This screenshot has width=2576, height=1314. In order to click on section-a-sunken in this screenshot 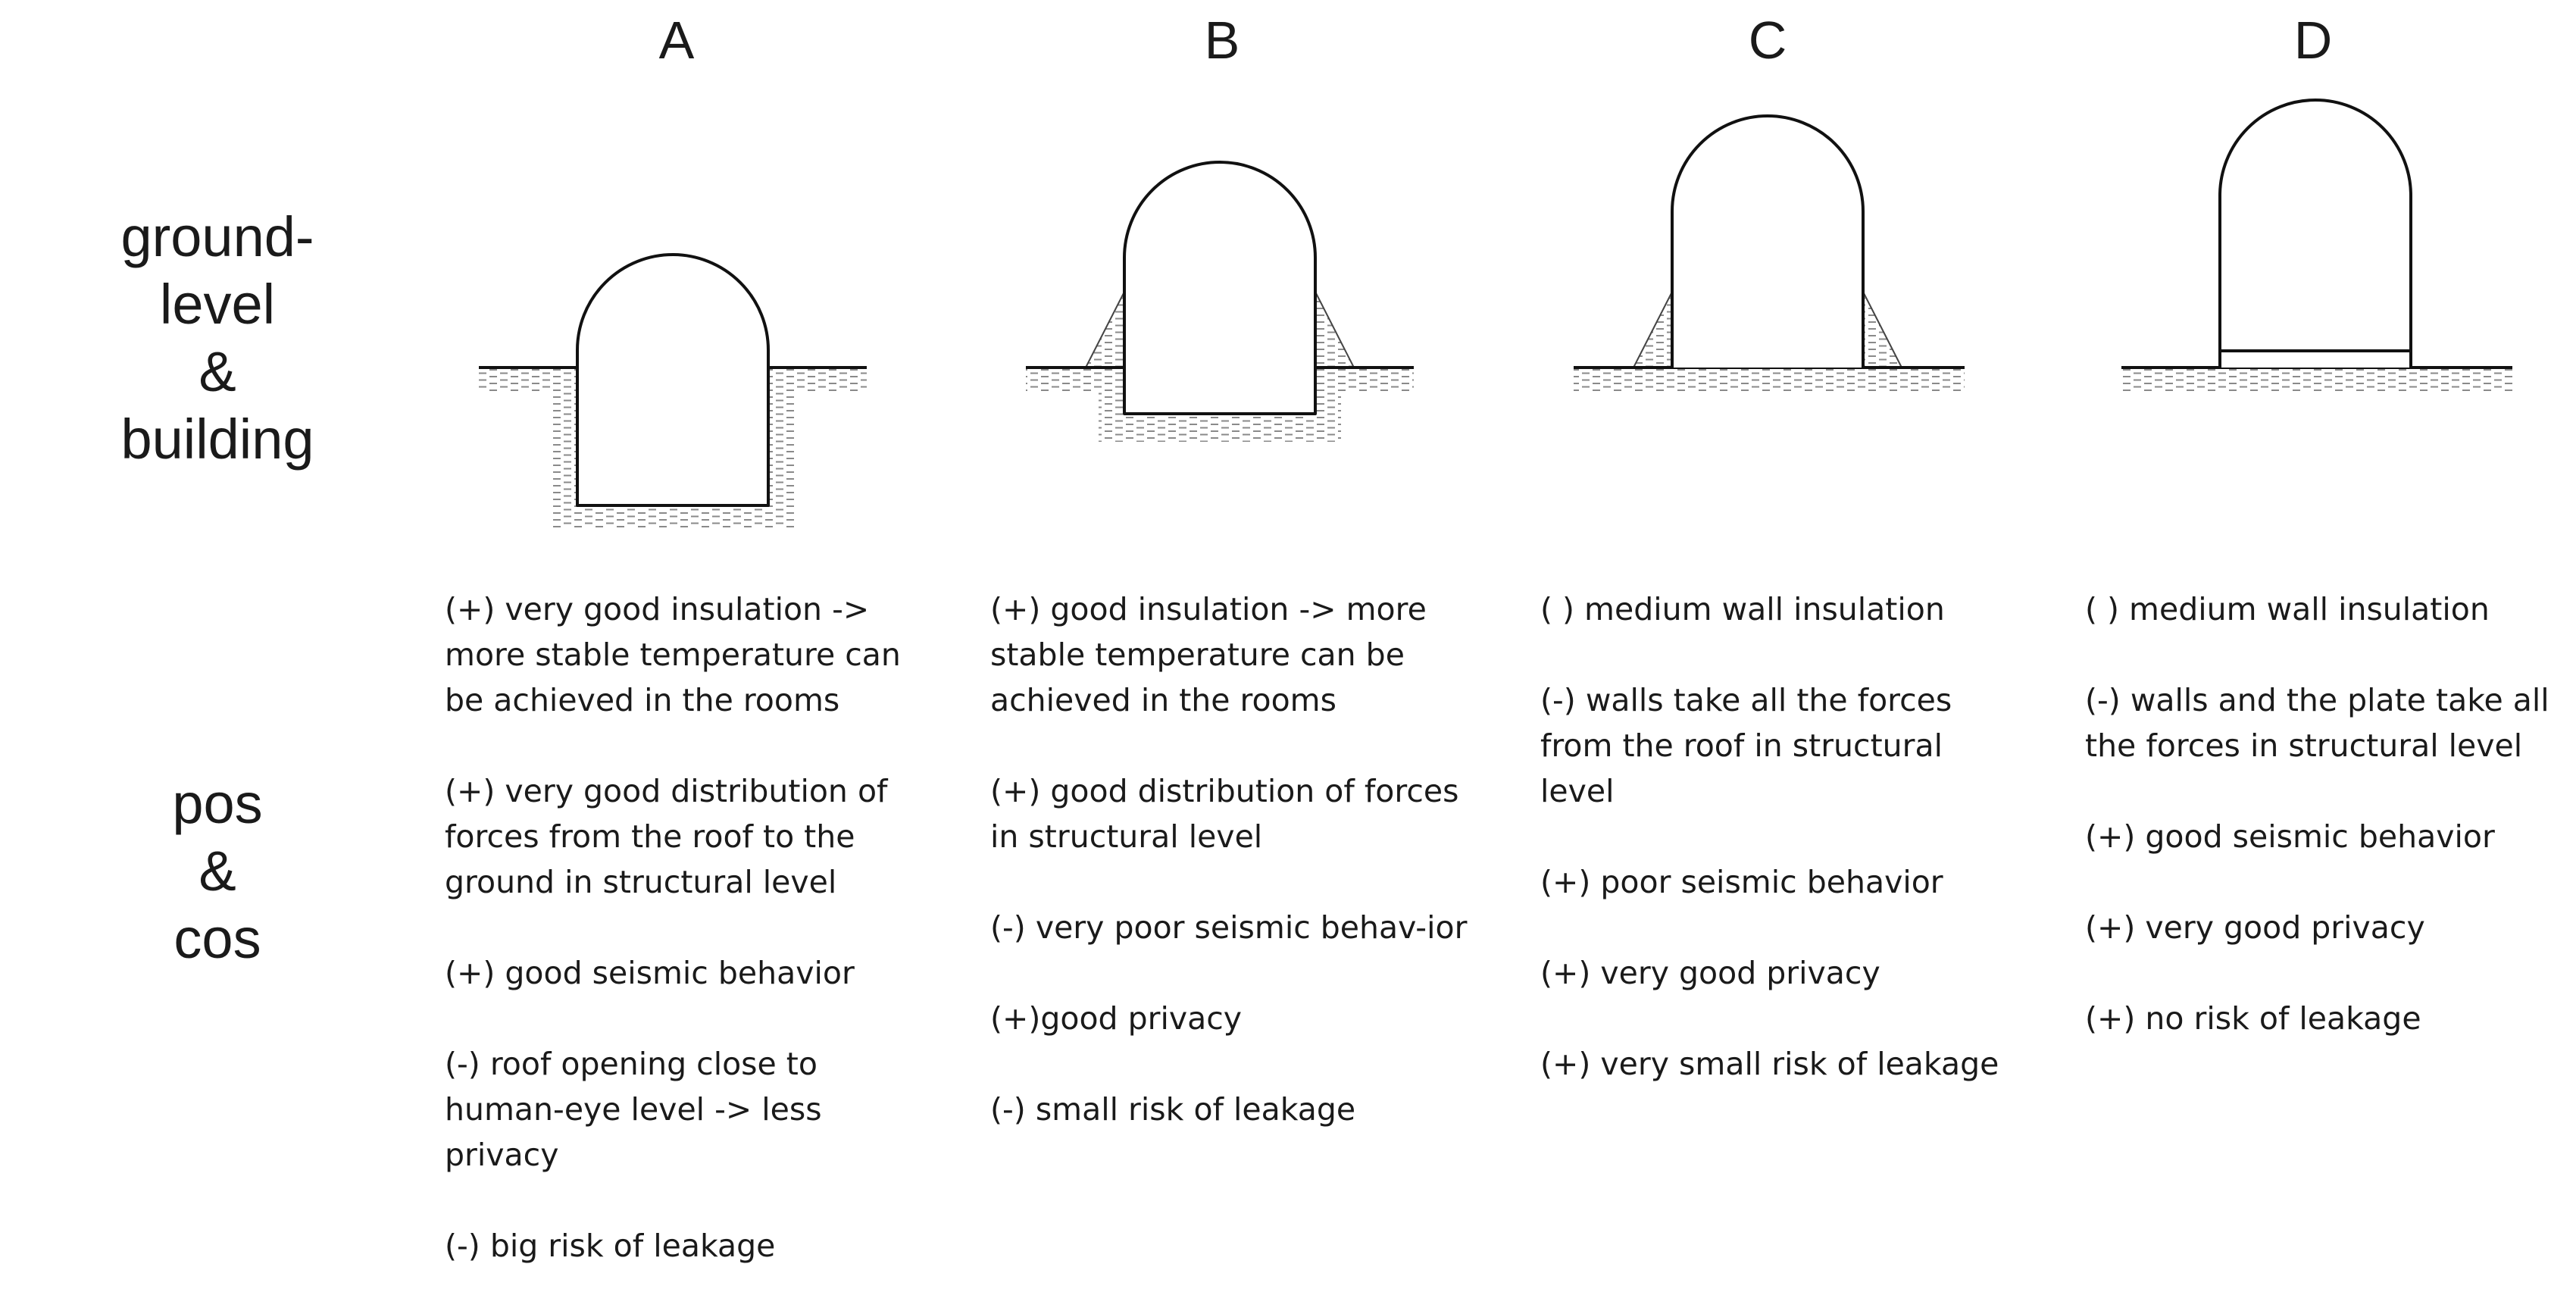, I will do `click(673, 390)`.